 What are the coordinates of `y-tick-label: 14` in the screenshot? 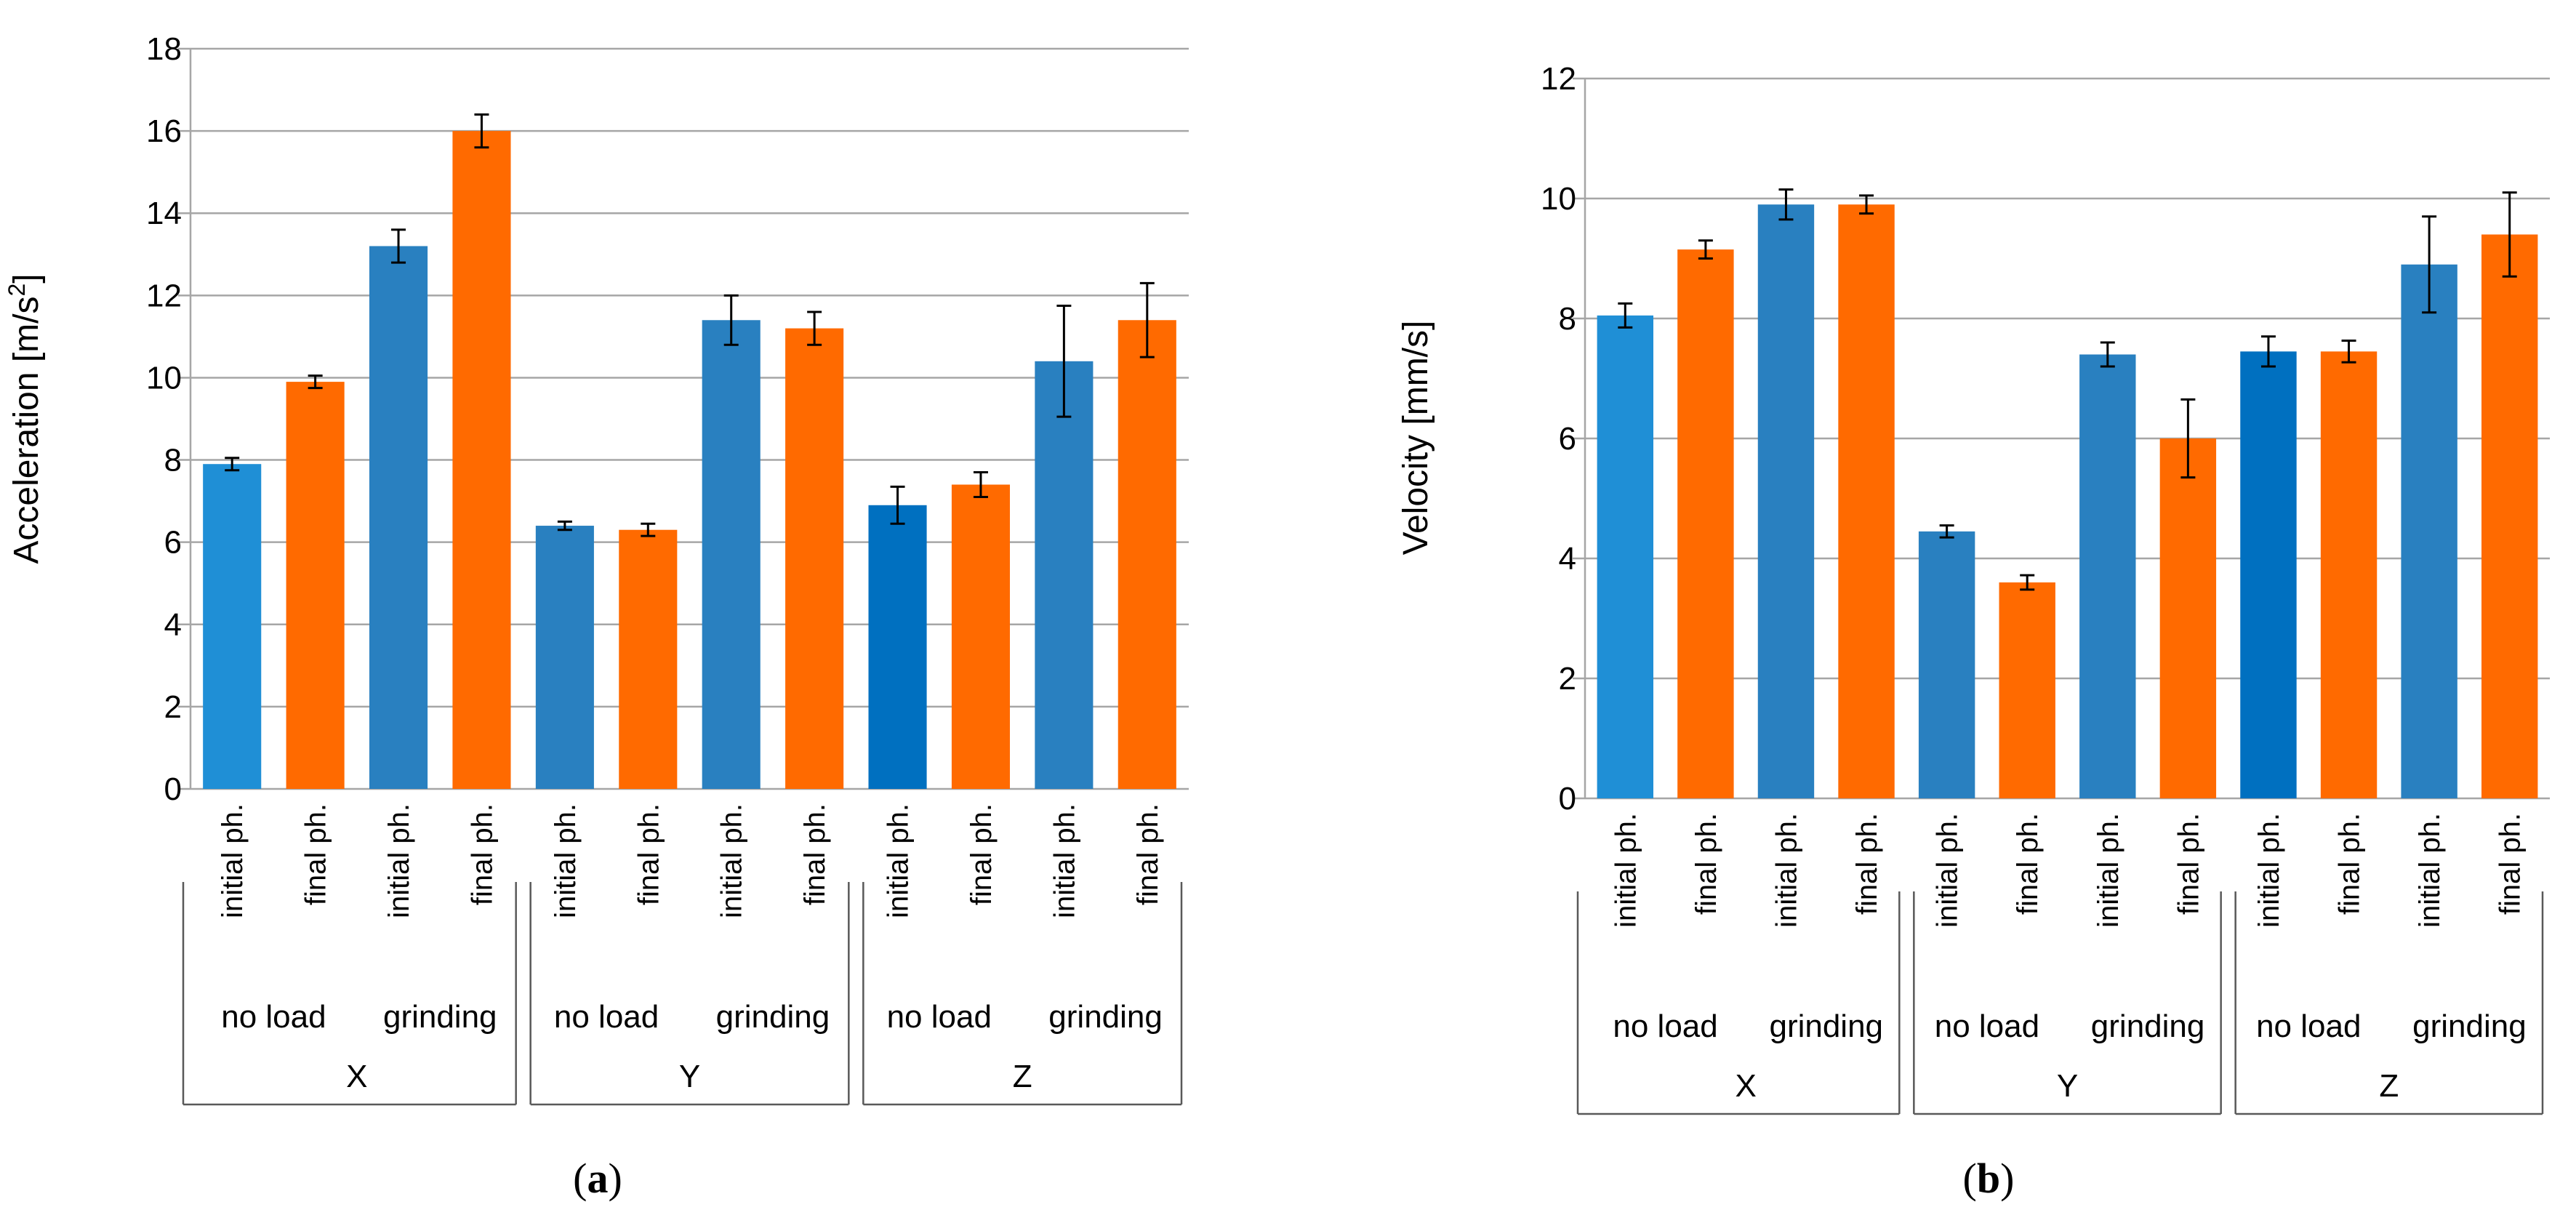 It's located at (164, 213).